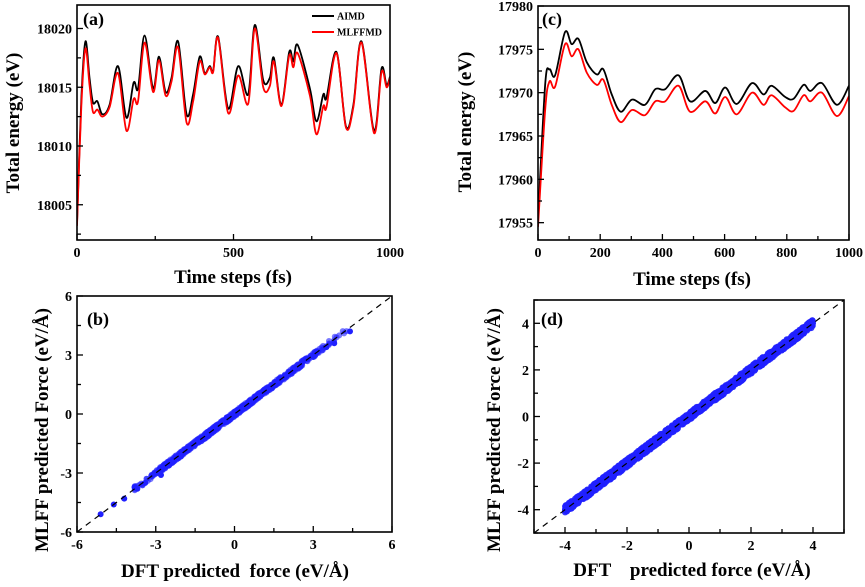 The width and height of the screenshot is (865, 587). What do you see at coordinates (515, 7) in the screenshot?
I see `y-tick-label: 17980` at bounding box center [515, 7].